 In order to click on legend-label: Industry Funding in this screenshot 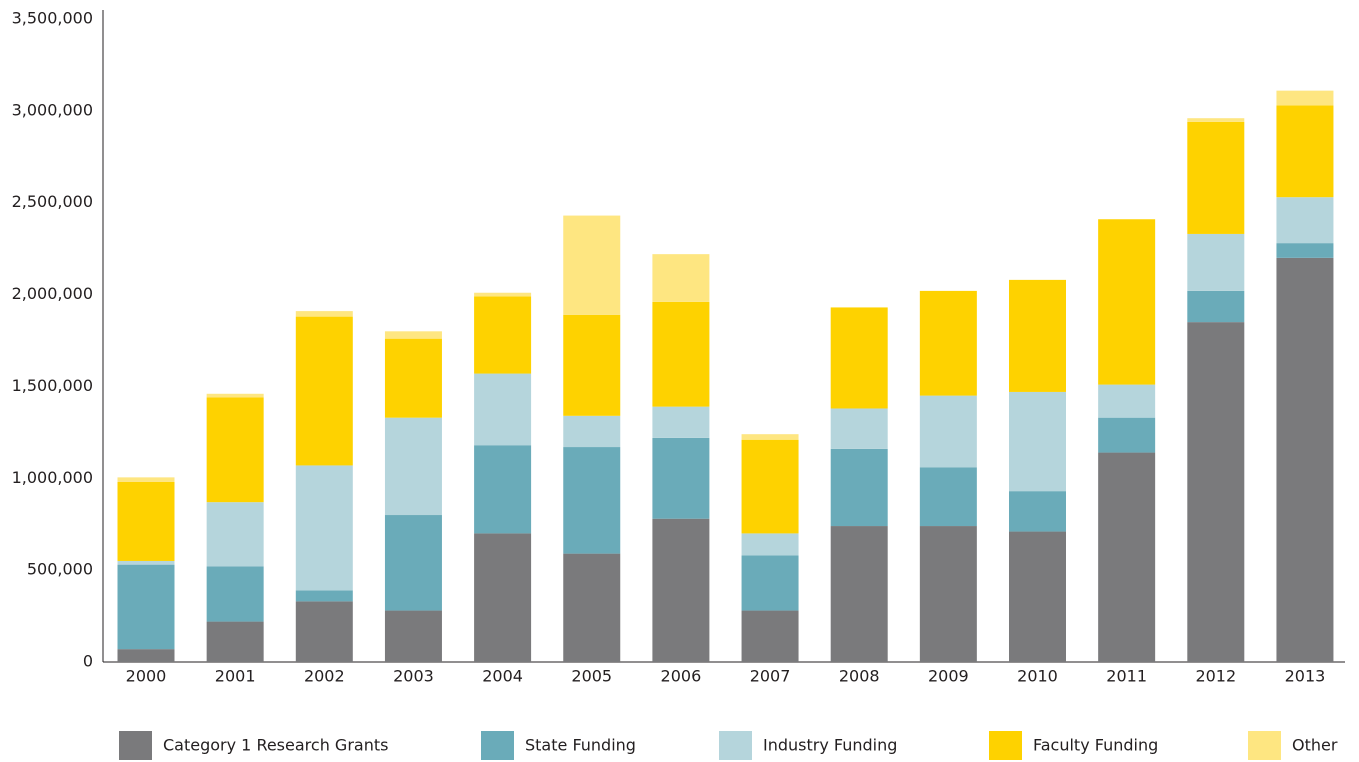, I will do `click(830, 745)`.